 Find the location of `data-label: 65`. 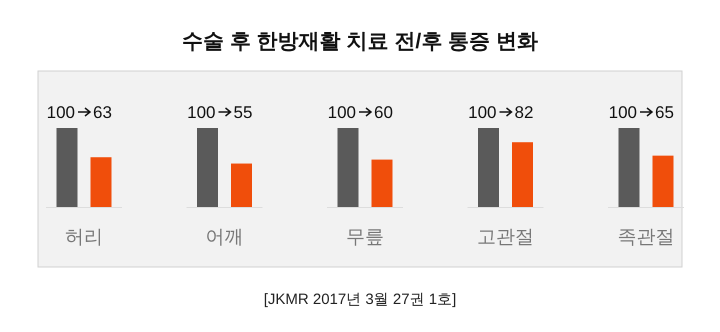

data-label: 65 is located at coordinates (664, 112).